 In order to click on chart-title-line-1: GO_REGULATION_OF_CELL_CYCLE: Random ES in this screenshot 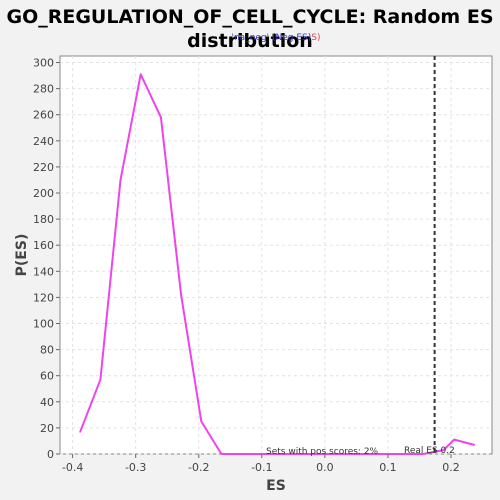, I will do `click(249, 17)`.